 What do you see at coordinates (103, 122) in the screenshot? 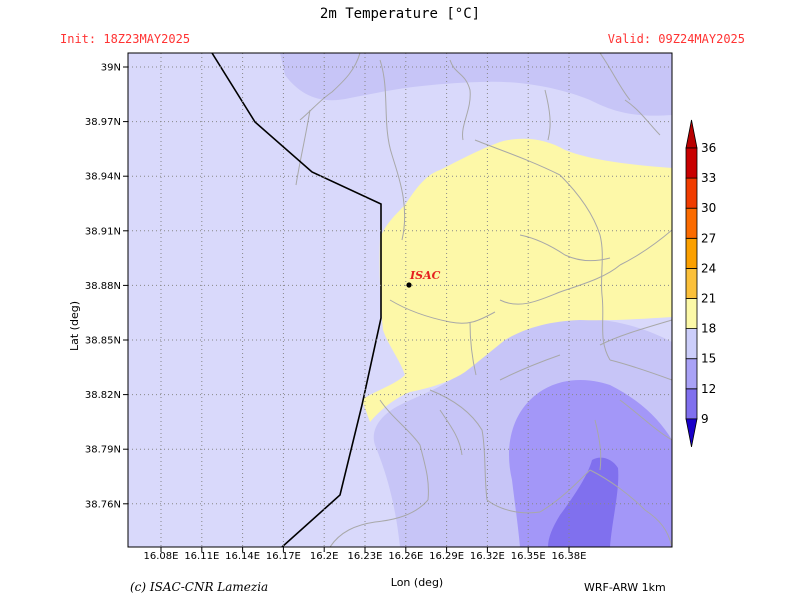
I see `y-tick-label: 38.97N` at bounding box center [103, 122].